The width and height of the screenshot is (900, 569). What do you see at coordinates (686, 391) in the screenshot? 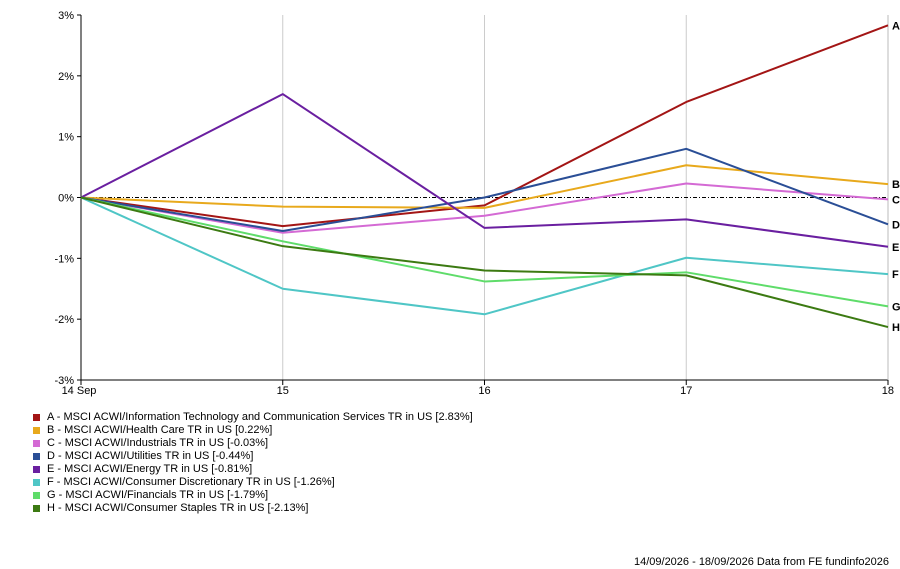
I see `x-tick-label: 17` at bounding box center [686, 391].